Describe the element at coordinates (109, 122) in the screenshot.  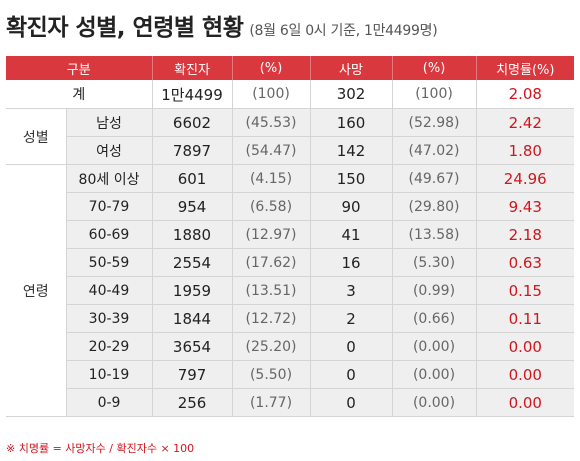
I see `row-label: 남성` at that location.